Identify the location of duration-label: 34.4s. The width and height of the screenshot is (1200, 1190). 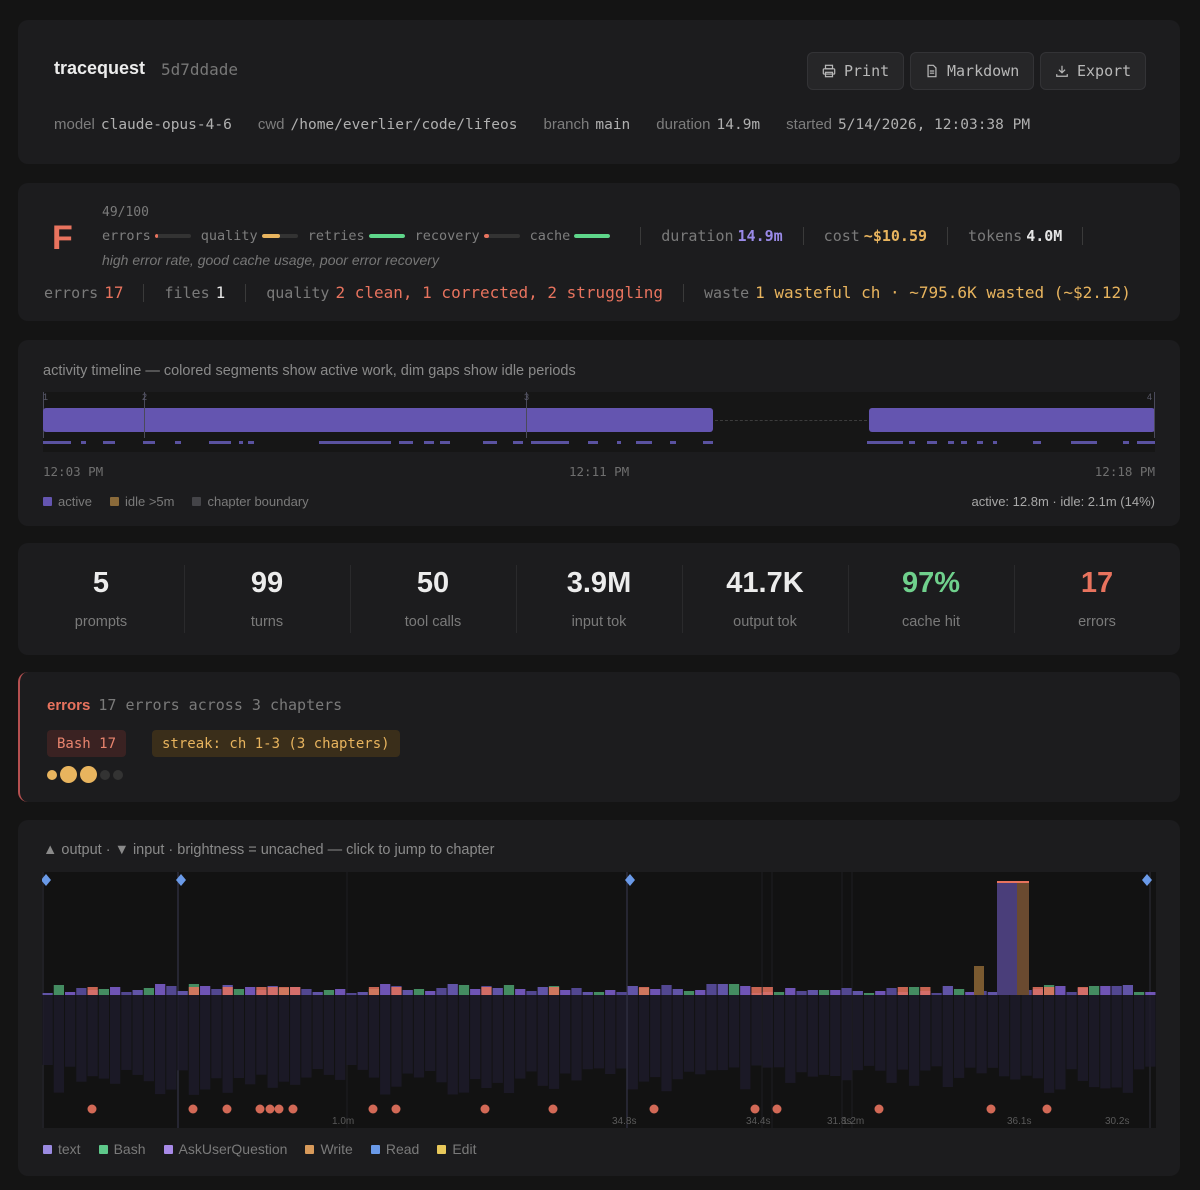
(758, 1121).